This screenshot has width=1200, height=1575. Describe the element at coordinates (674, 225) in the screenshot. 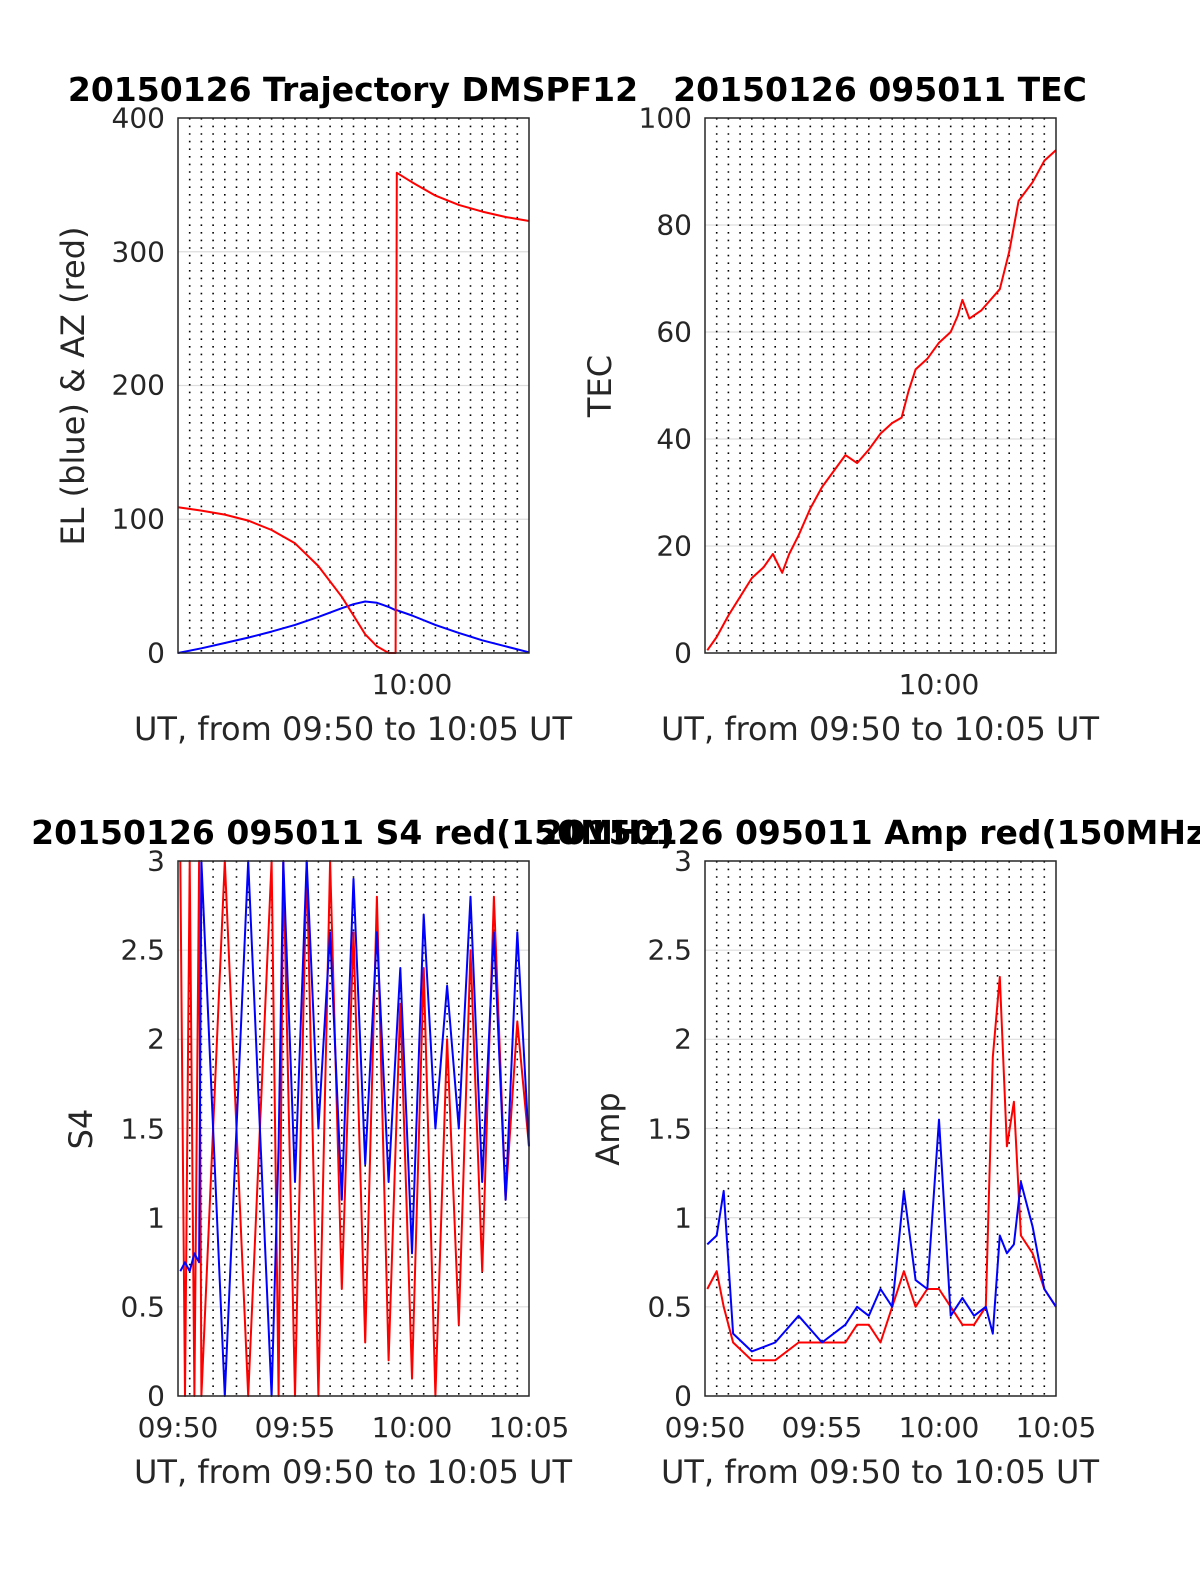

I see `tec-ytick: 80` at that location.